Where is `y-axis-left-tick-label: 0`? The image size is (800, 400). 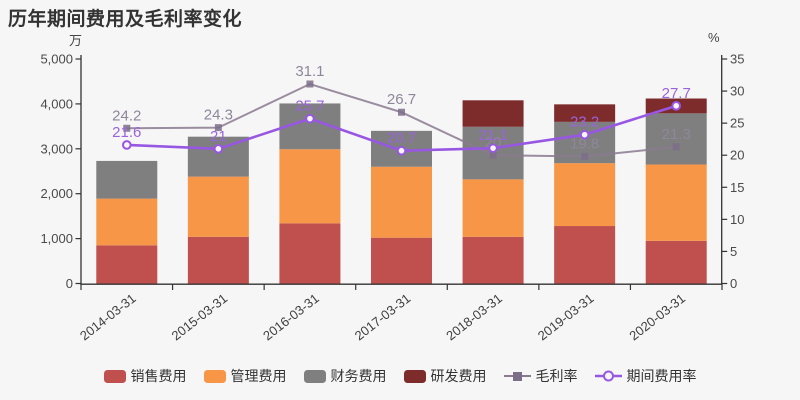
y-axis-left-tick-label: 0 is located at coordinates (69, 283).